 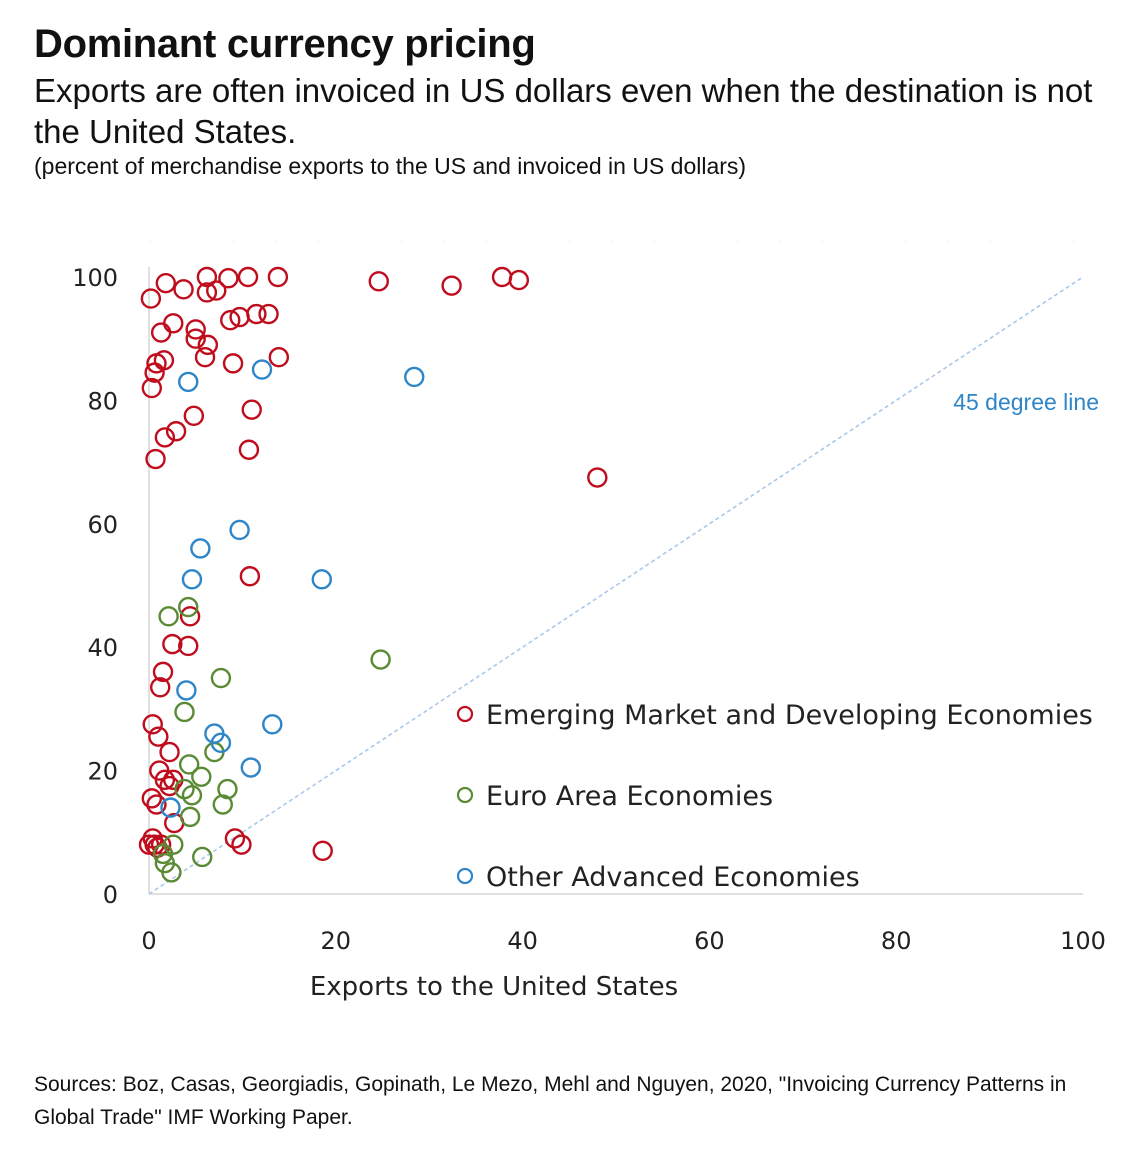 What do you see at coordinates (336, 941) in the screenshot?
I see `x-tick-label: 20` at bounding box center [336, 941].